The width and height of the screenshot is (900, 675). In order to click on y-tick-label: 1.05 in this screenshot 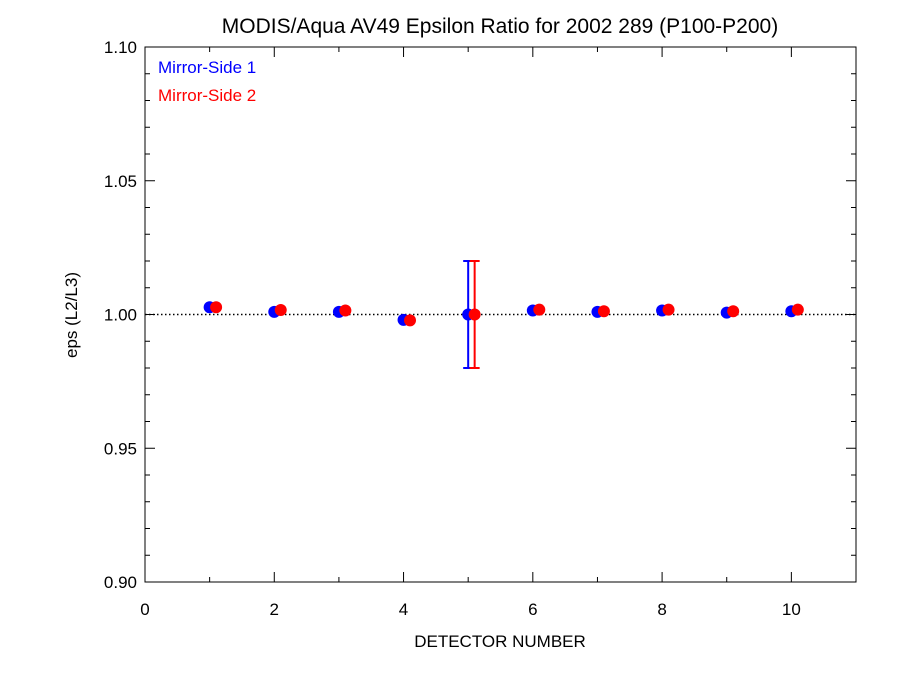, I will do `click(120, 181)`.